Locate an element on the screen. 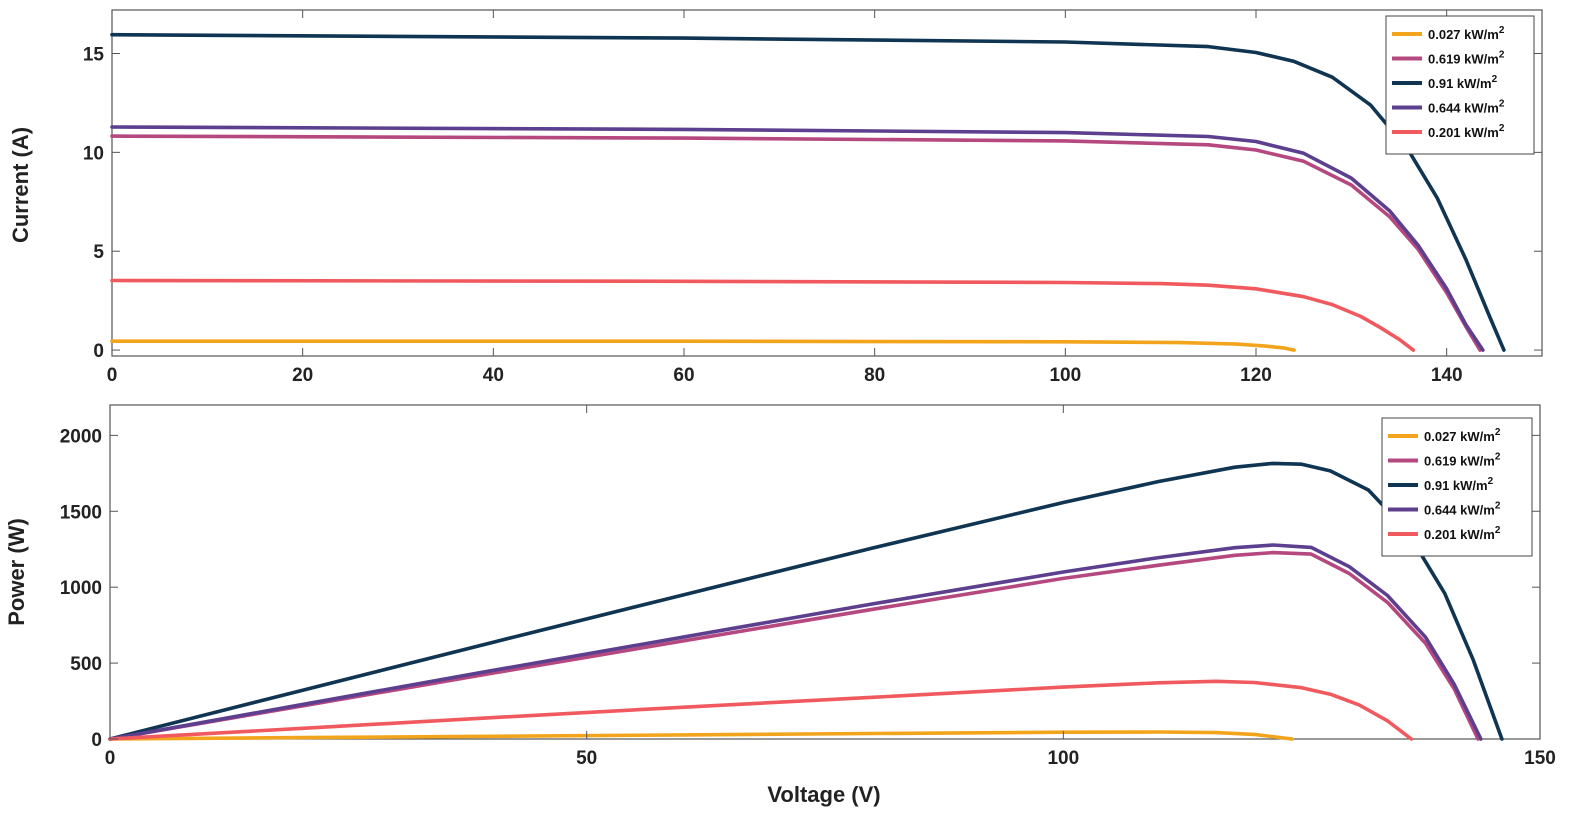  current-x-tick-label: 0 is located at coordinates (112, 375).